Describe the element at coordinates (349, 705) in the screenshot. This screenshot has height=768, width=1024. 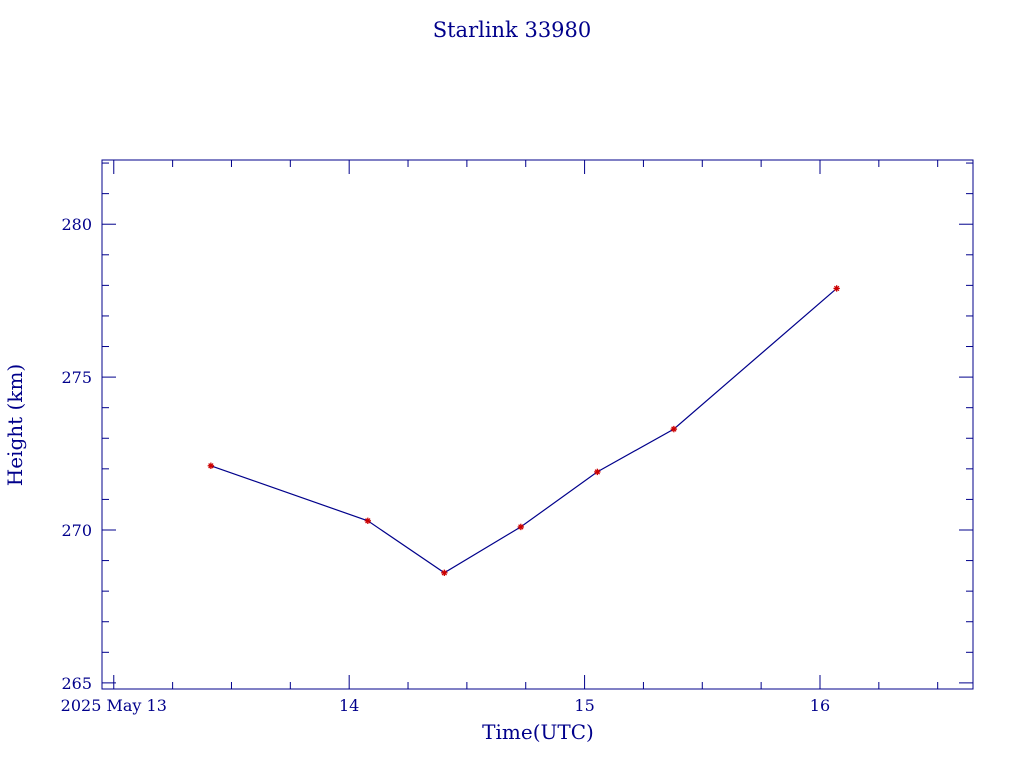
I see `x-tick-label: 14` at that location.